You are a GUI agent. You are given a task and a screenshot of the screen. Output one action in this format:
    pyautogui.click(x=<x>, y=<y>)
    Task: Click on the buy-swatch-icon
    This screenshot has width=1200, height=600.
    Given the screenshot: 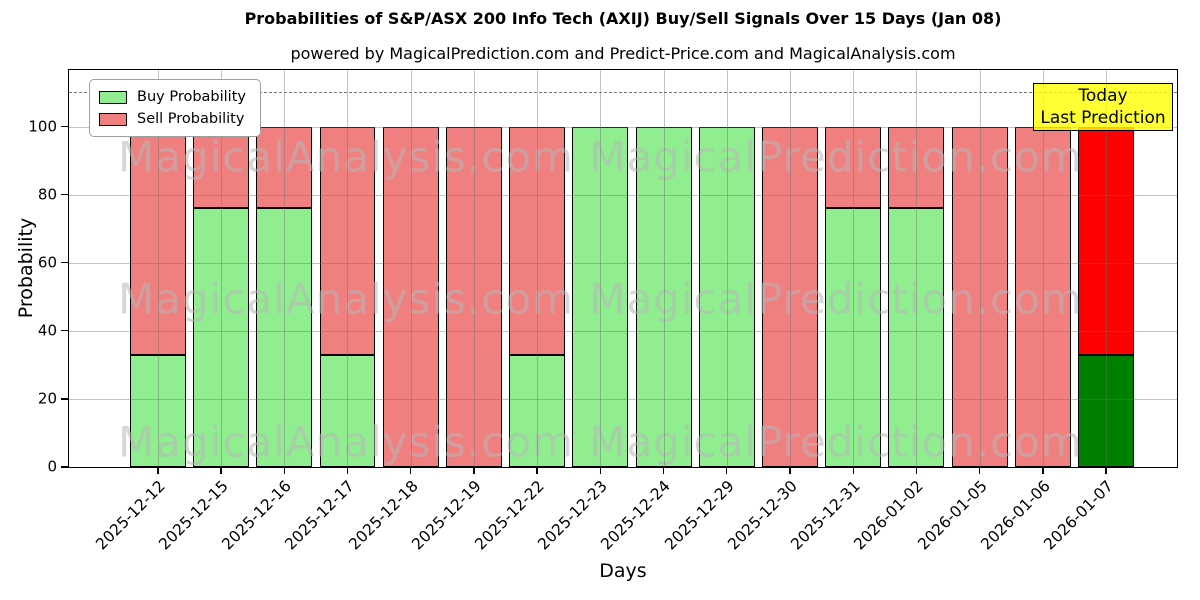 What is the action you would take?
    pyautogui.click(x=113, y=97)
    